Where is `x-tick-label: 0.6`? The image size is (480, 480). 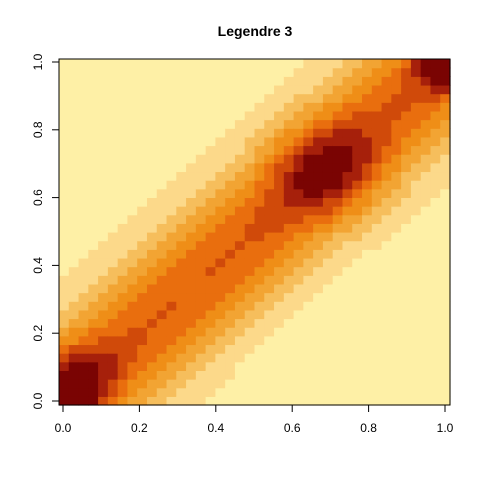
x-tick-label: 0.6 is located at coordinates (292, 428).